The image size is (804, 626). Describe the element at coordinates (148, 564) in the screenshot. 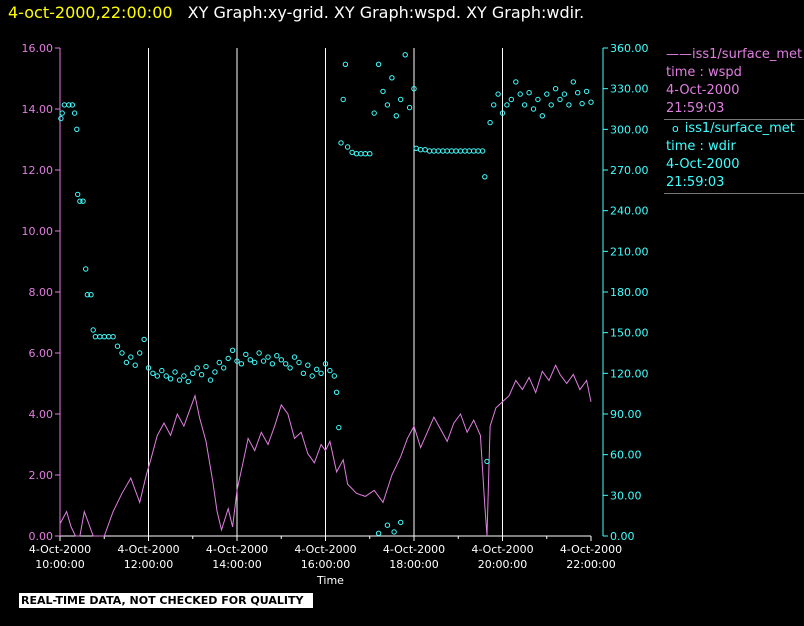

I see `x-tick-time: 12:00:00` at that location.